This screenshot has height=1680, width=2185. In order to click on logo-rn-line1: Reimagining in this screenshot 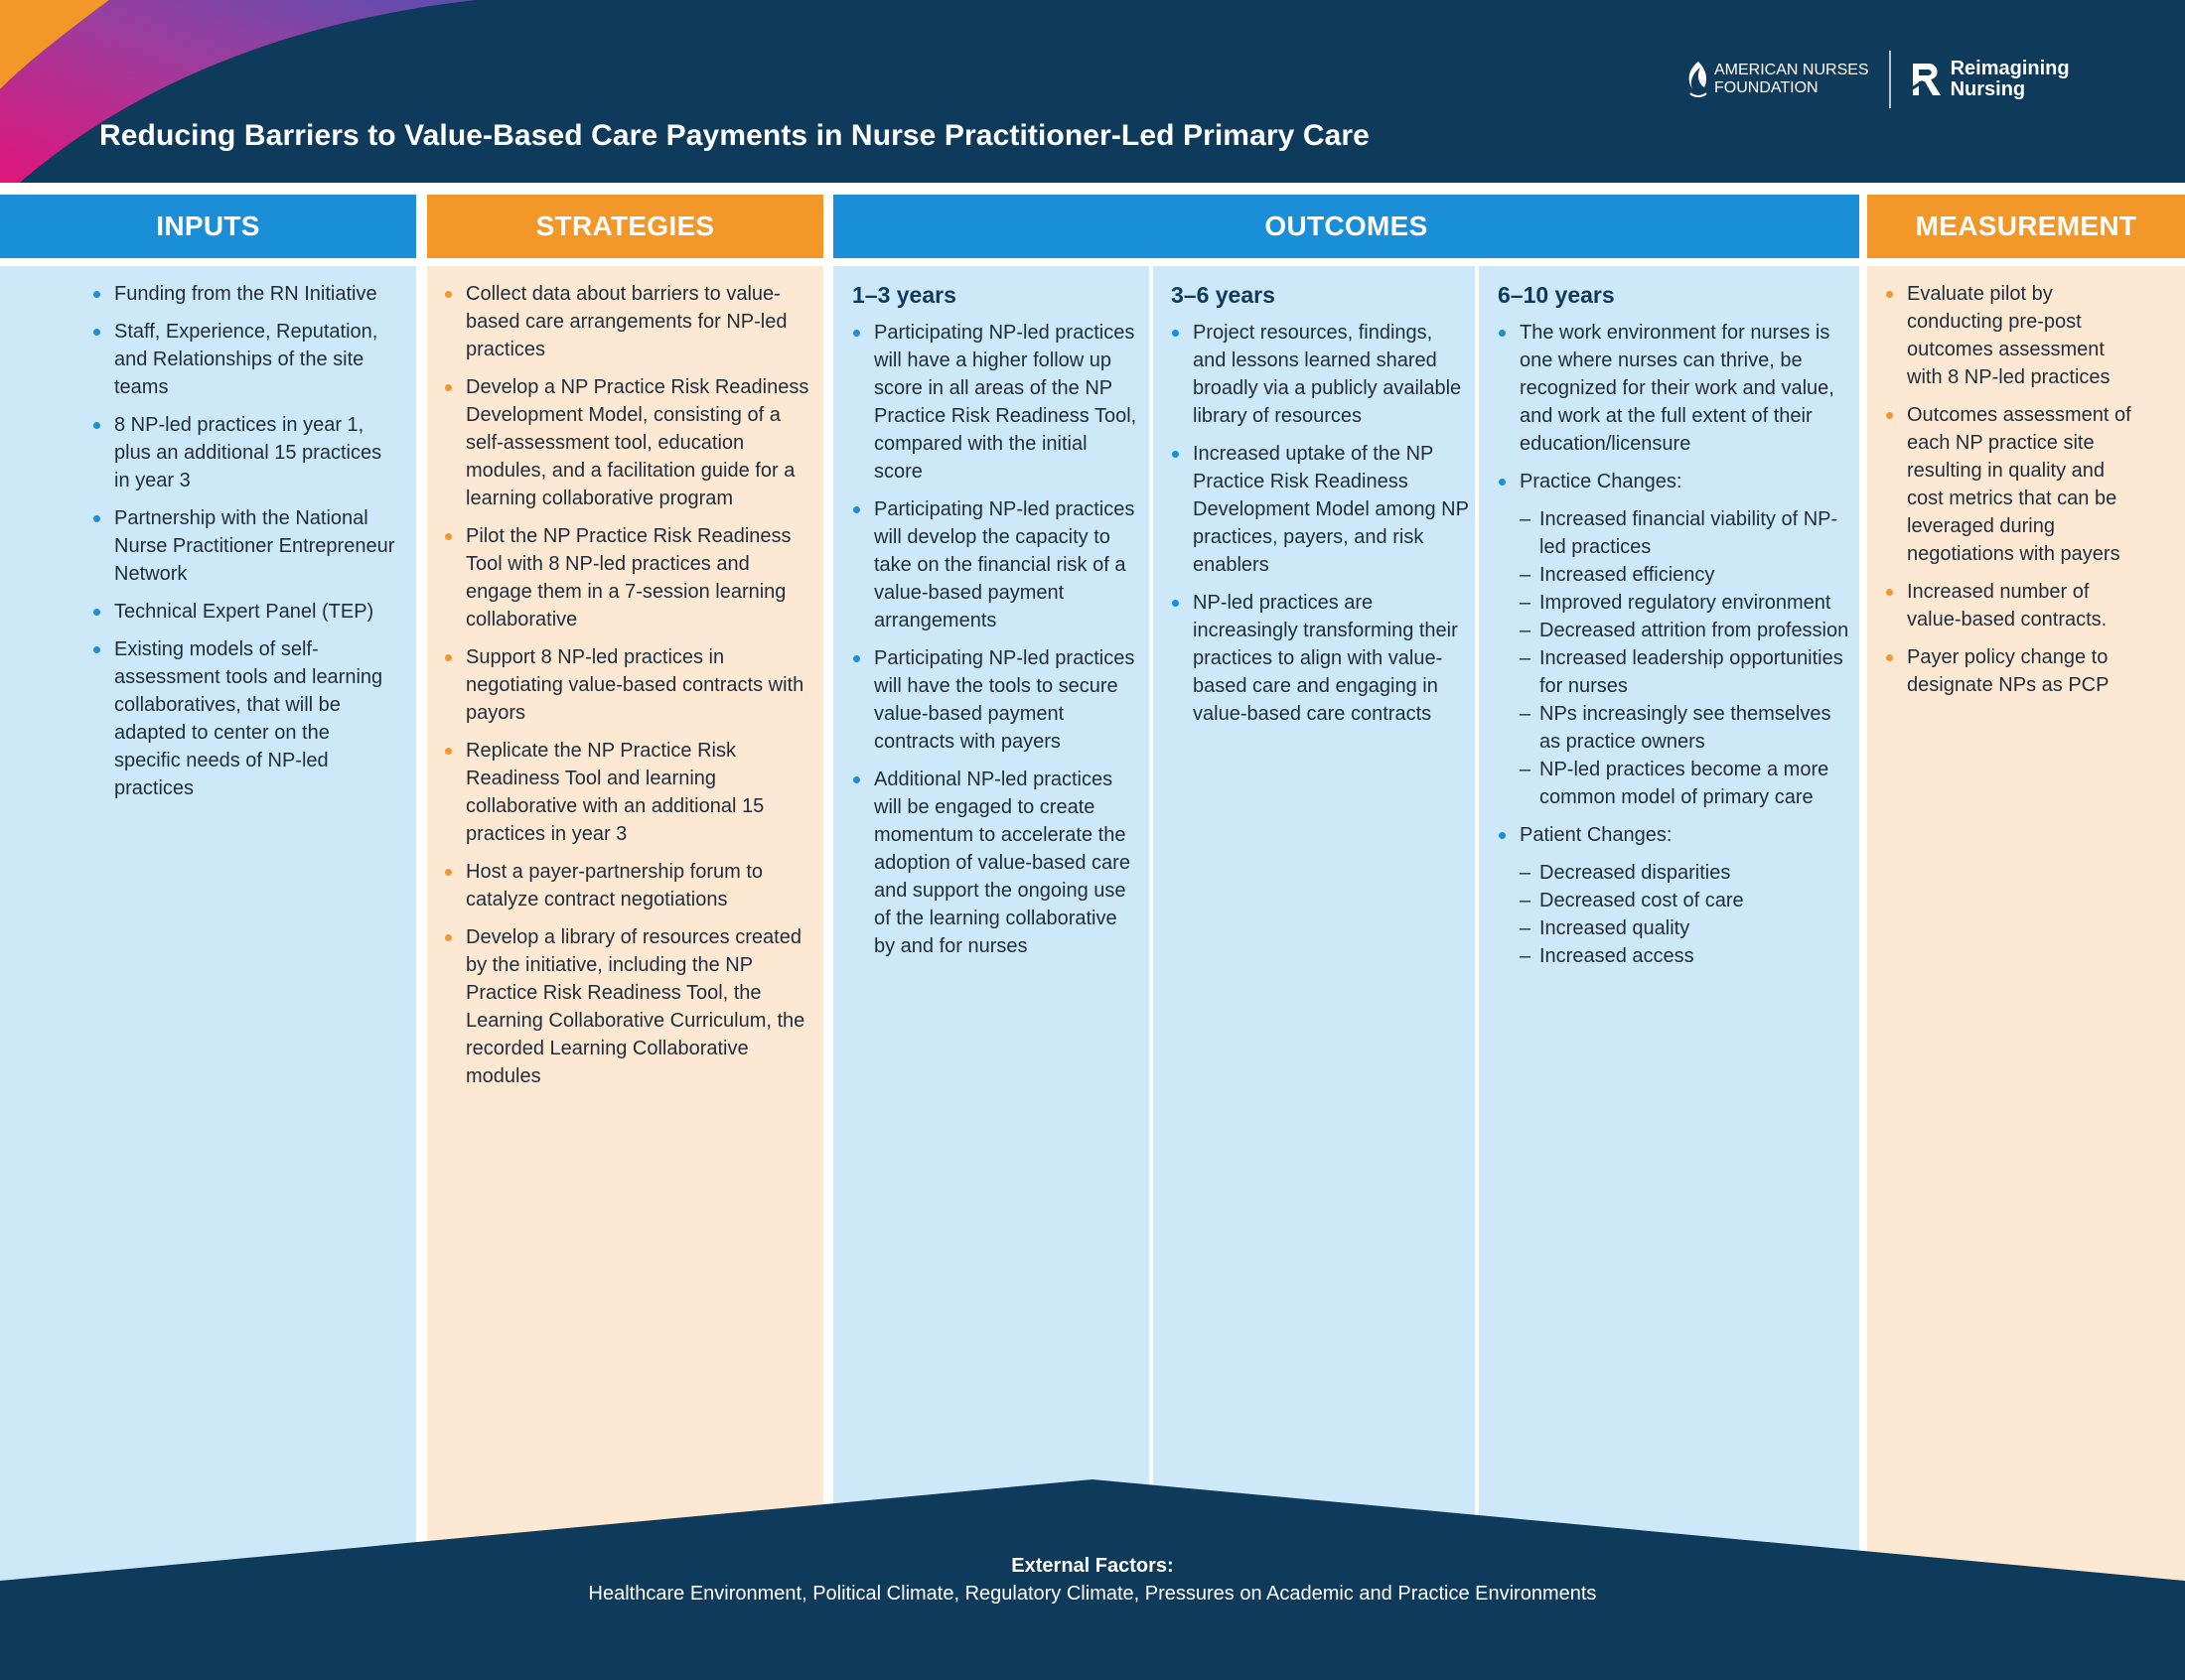, I will do `click(2010, 68)`.